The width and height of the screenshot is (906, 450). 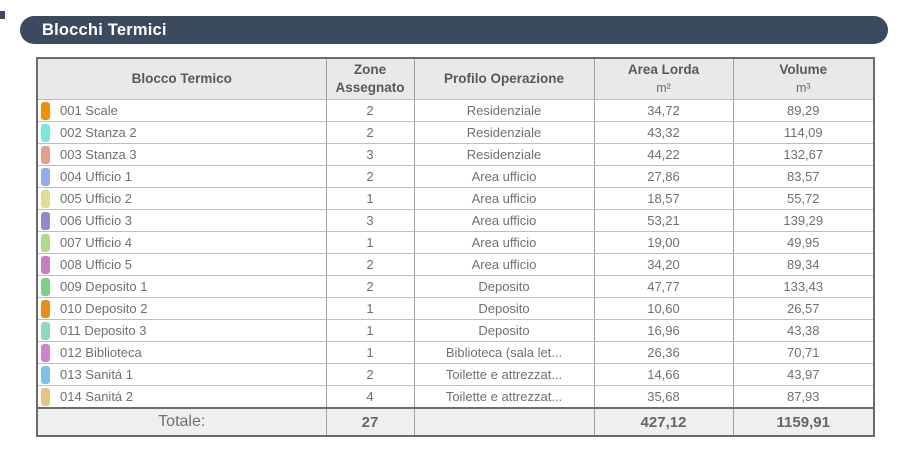 What do you see at coordinates (370, 397) in the screenshot?
I see `zone-cell: 4` at bounding box center [370, 397].